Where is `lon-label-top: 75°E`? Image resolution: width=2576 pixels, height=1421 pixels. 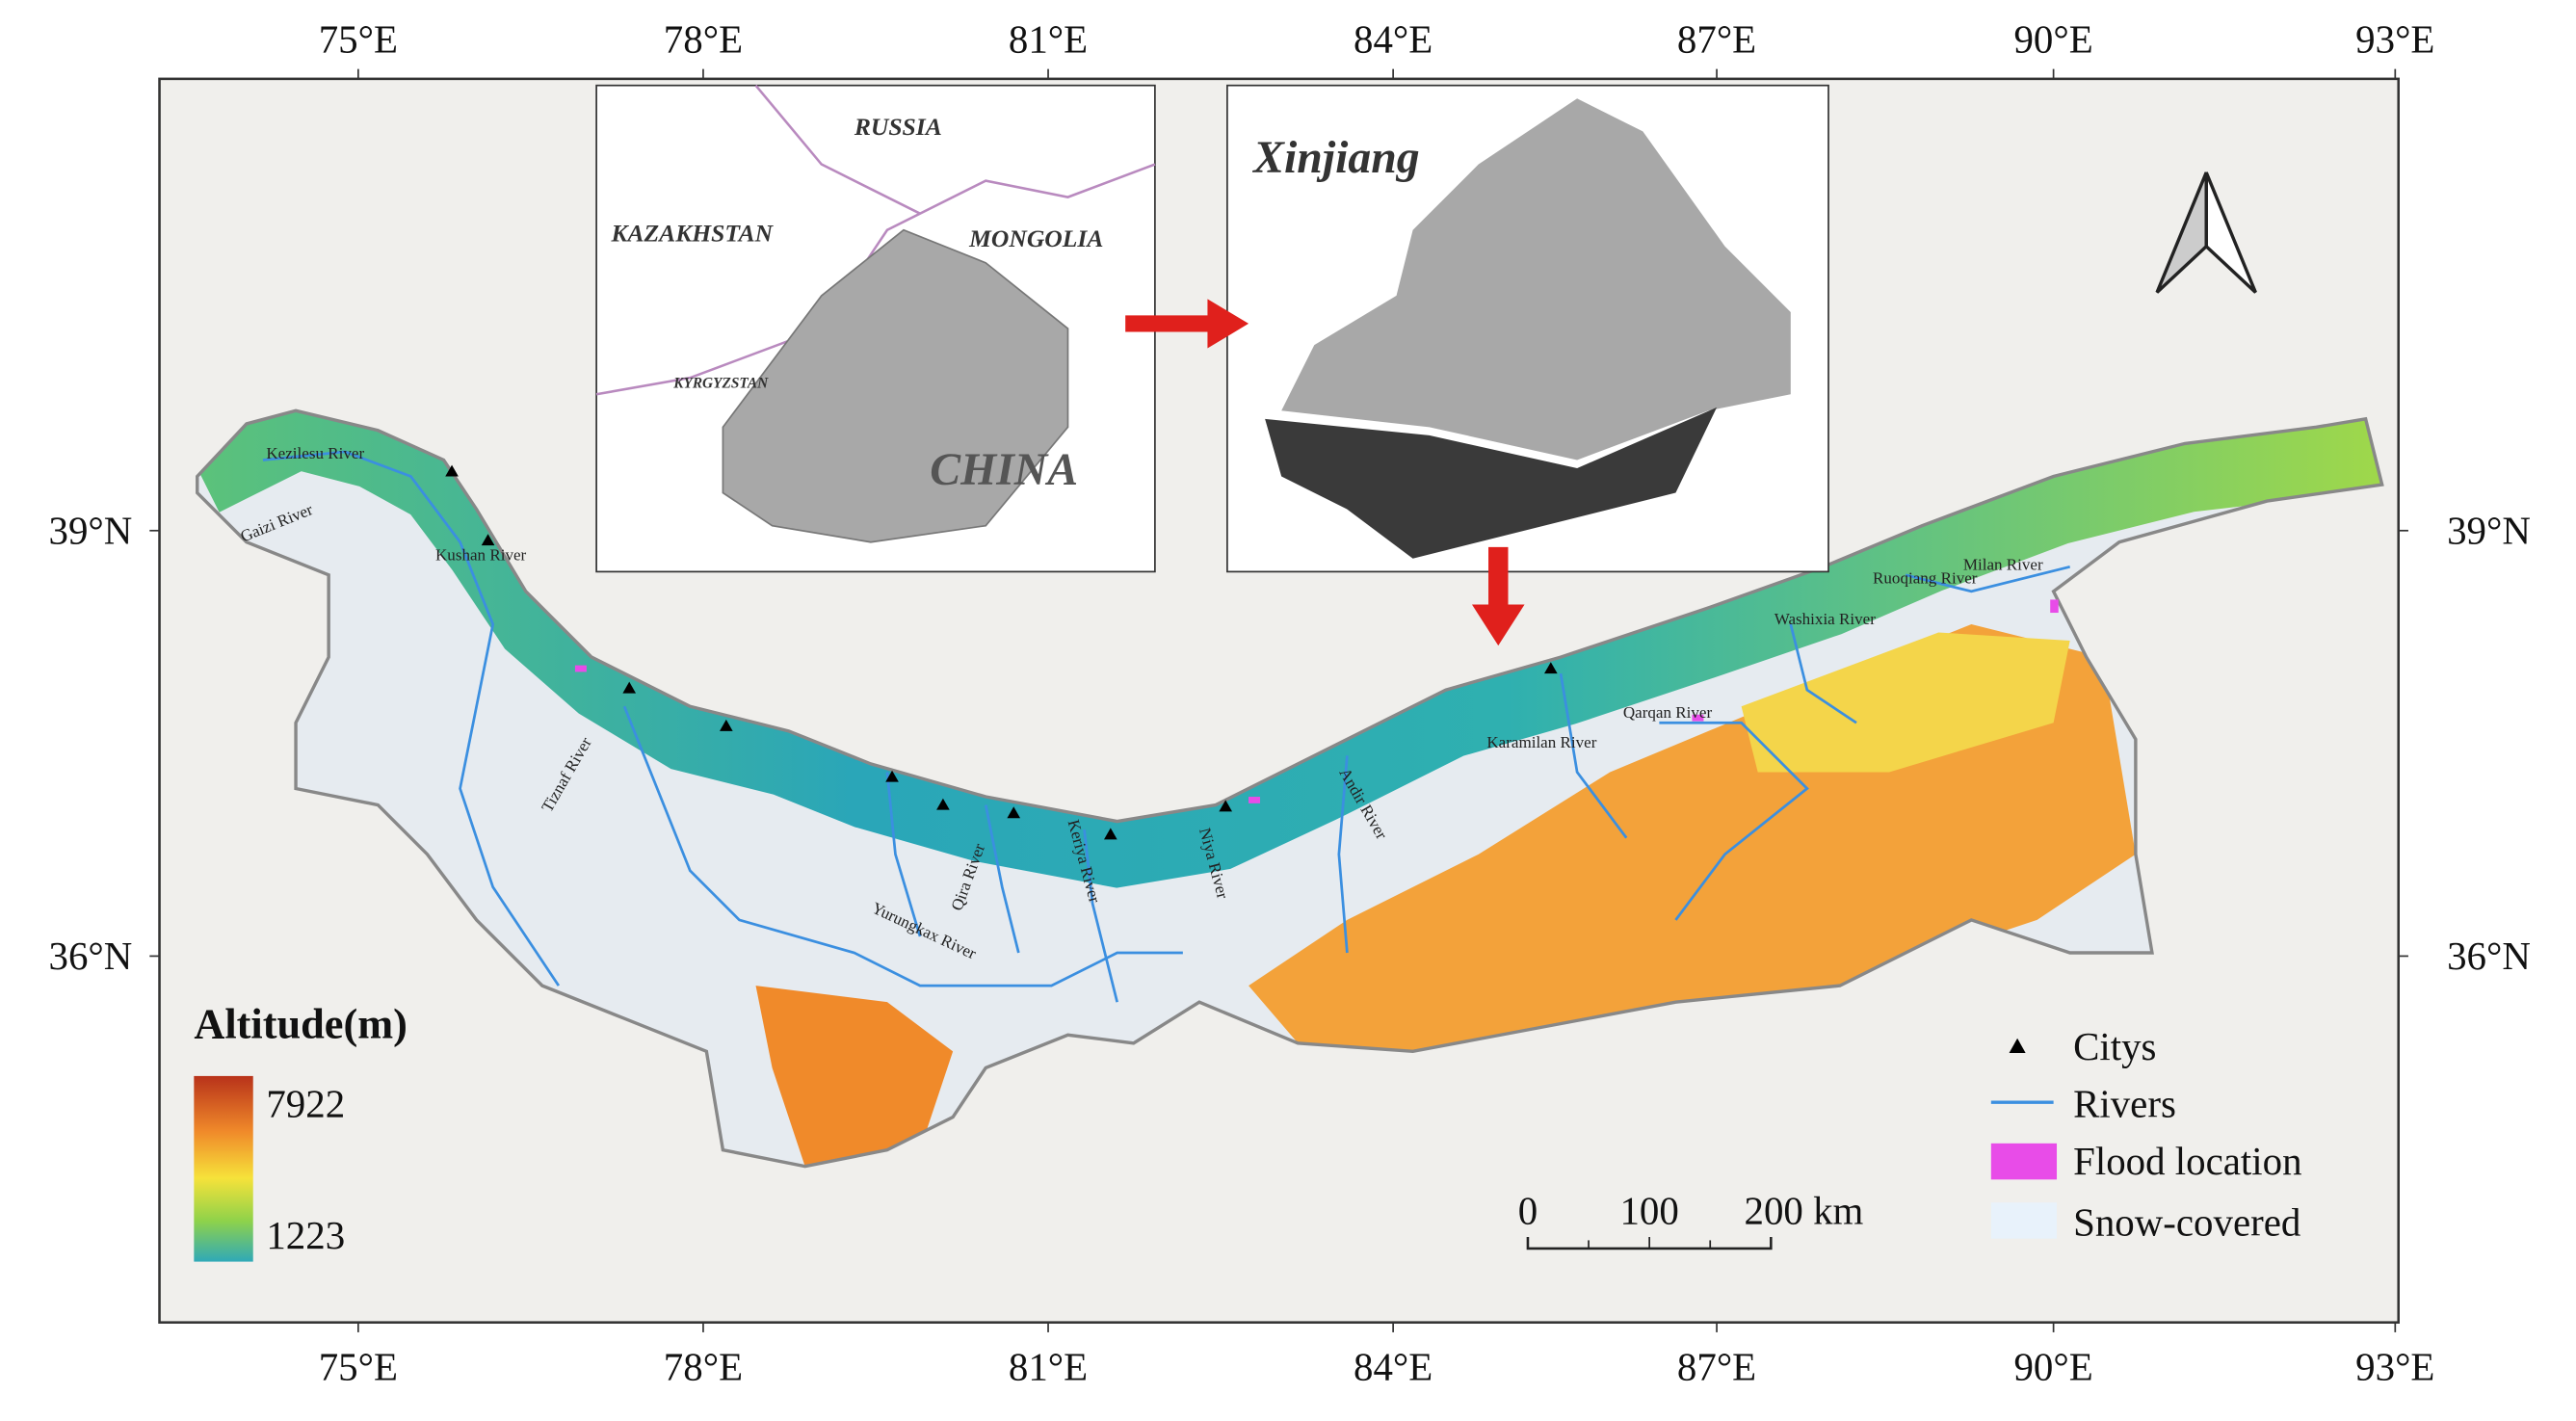
lon-label-top: 75°E is located at coordinates (358, 40).